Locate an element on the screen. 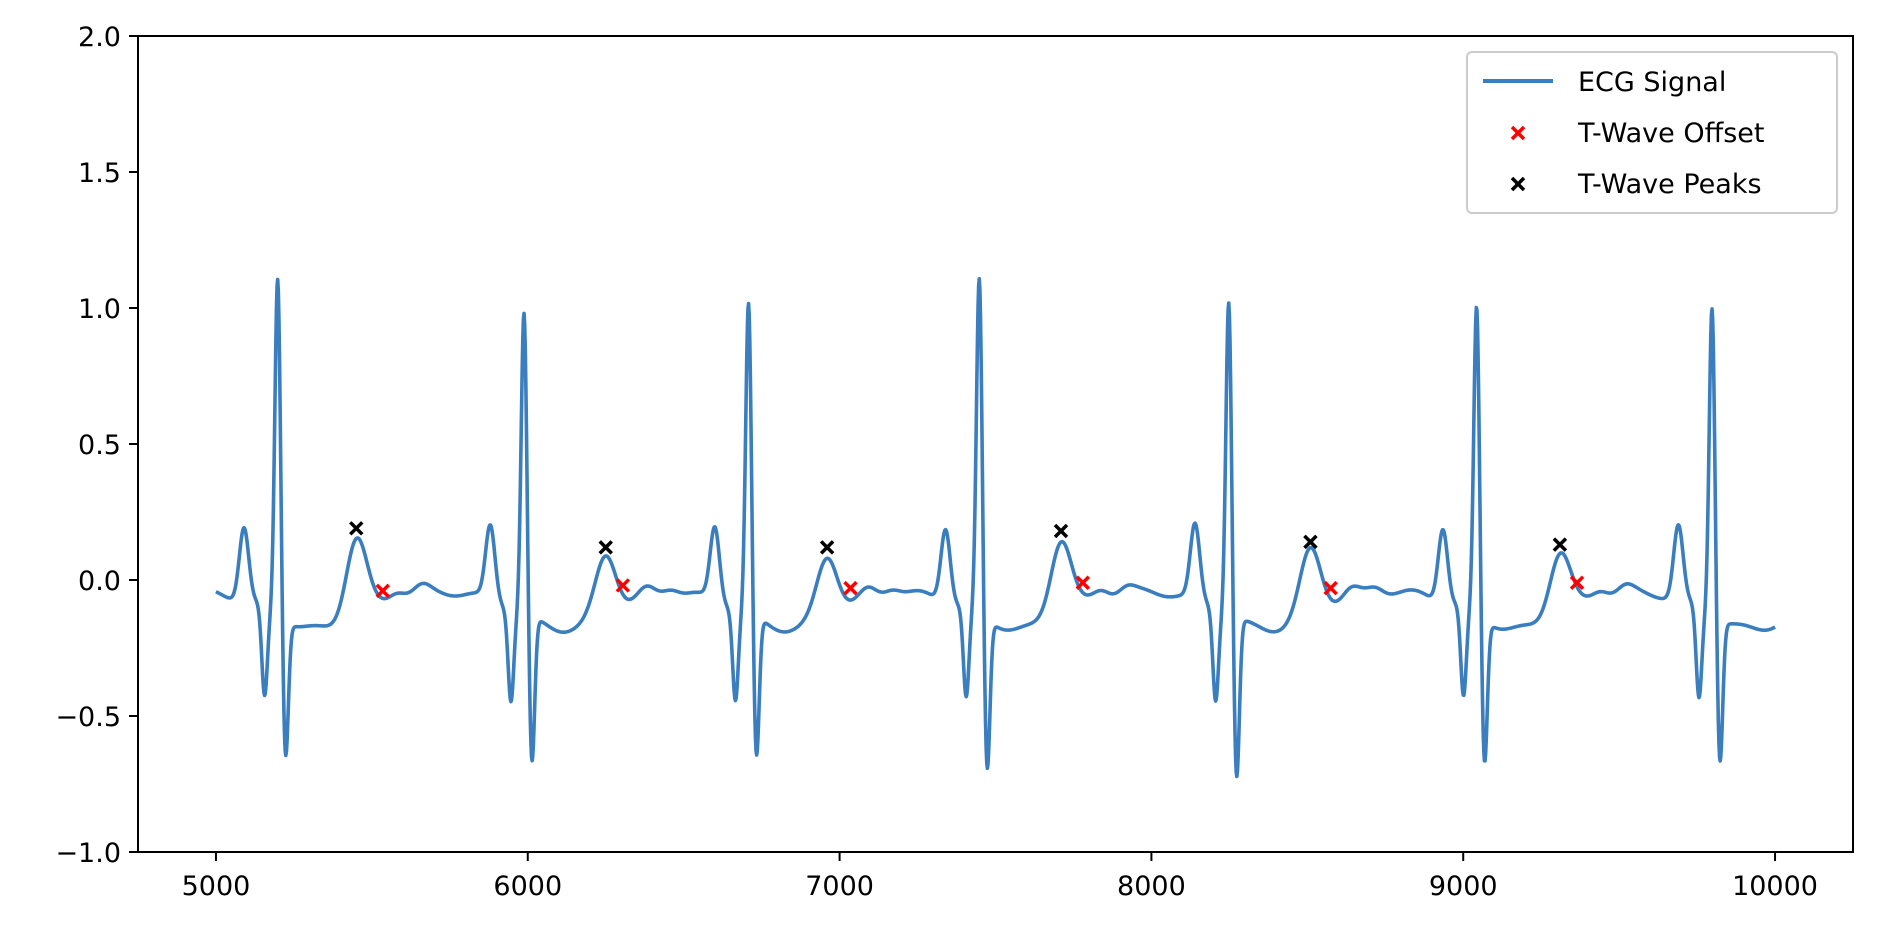 The image size is (1881, 937). x-tick-label: 8000 is located at coordinates (1151, 886).